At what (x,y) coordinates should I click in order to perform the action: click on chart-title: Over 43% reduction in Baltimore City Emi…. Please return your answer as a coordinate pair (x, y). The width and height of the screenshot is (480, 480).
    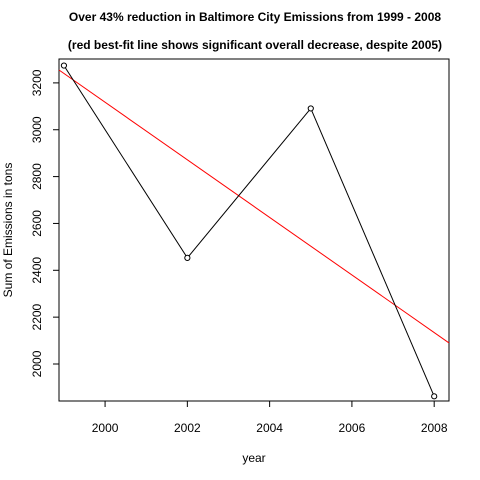
    Looking at the image, I should click on (255, 17).